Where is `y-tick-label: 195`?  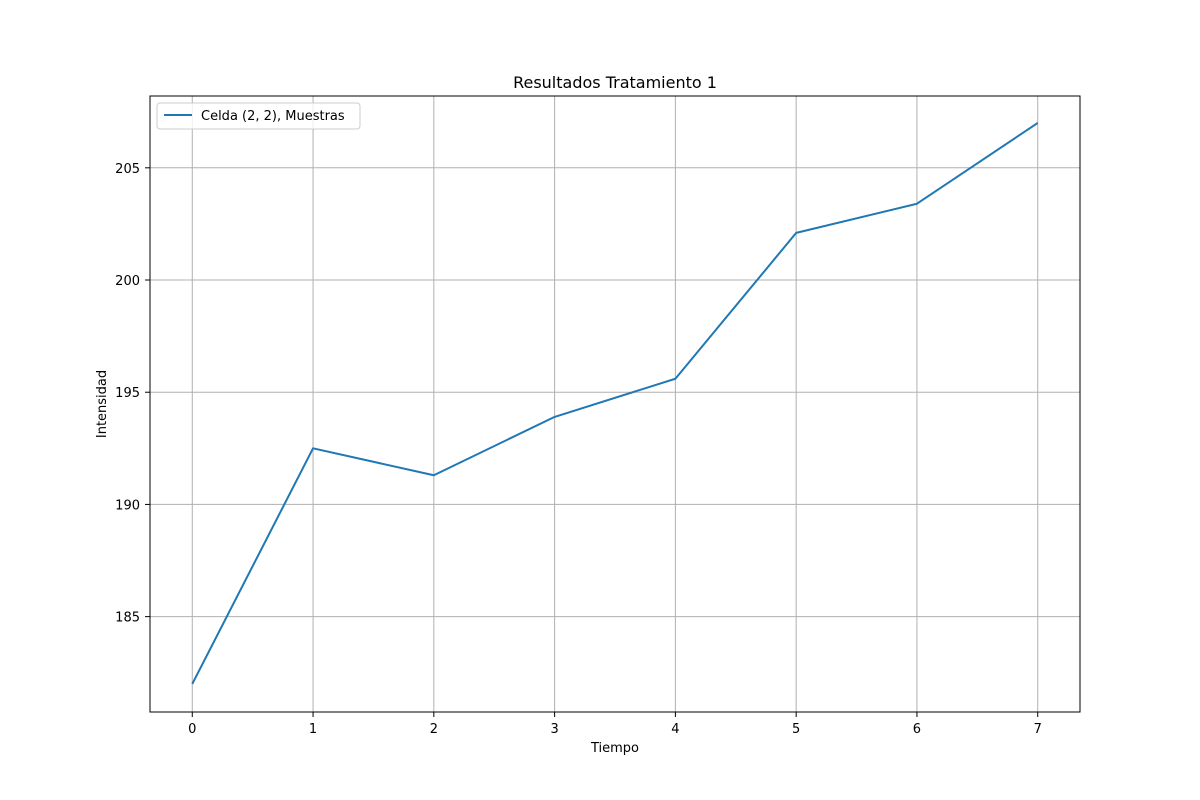
y-tick-label: 195 is located at coordinates (127, 393).